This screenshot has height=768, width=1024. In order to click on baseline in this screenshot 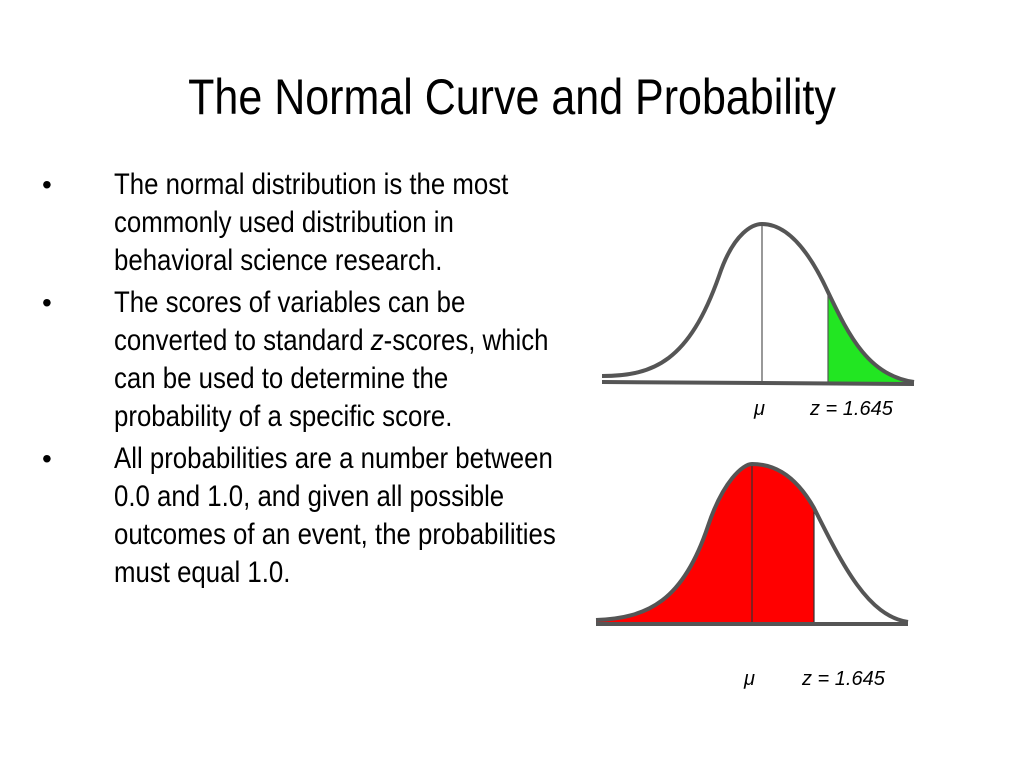, I will do `click(758, 383)`.